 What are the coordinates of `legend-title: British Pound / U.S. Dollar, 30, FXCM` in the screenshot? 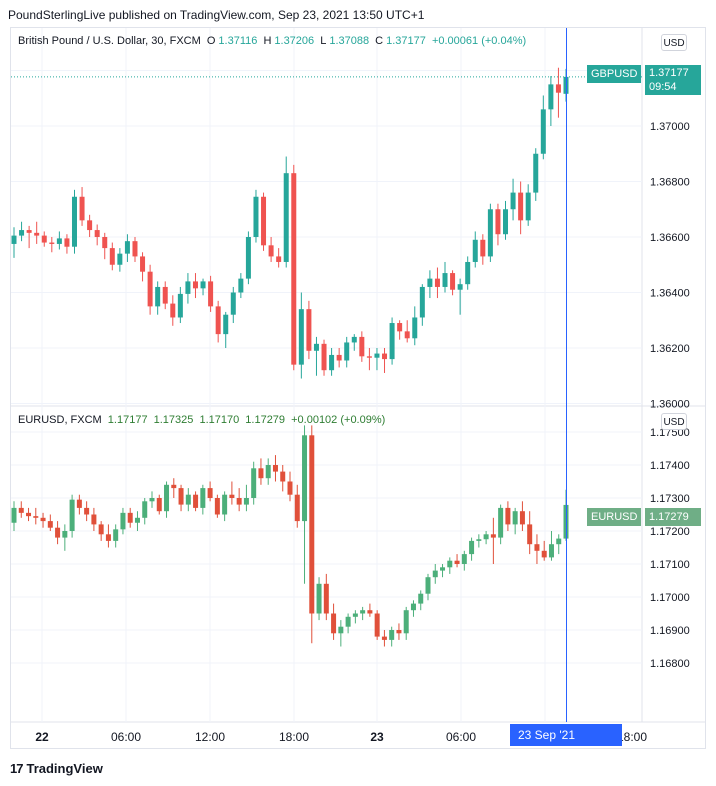 It's located at (109, 41).